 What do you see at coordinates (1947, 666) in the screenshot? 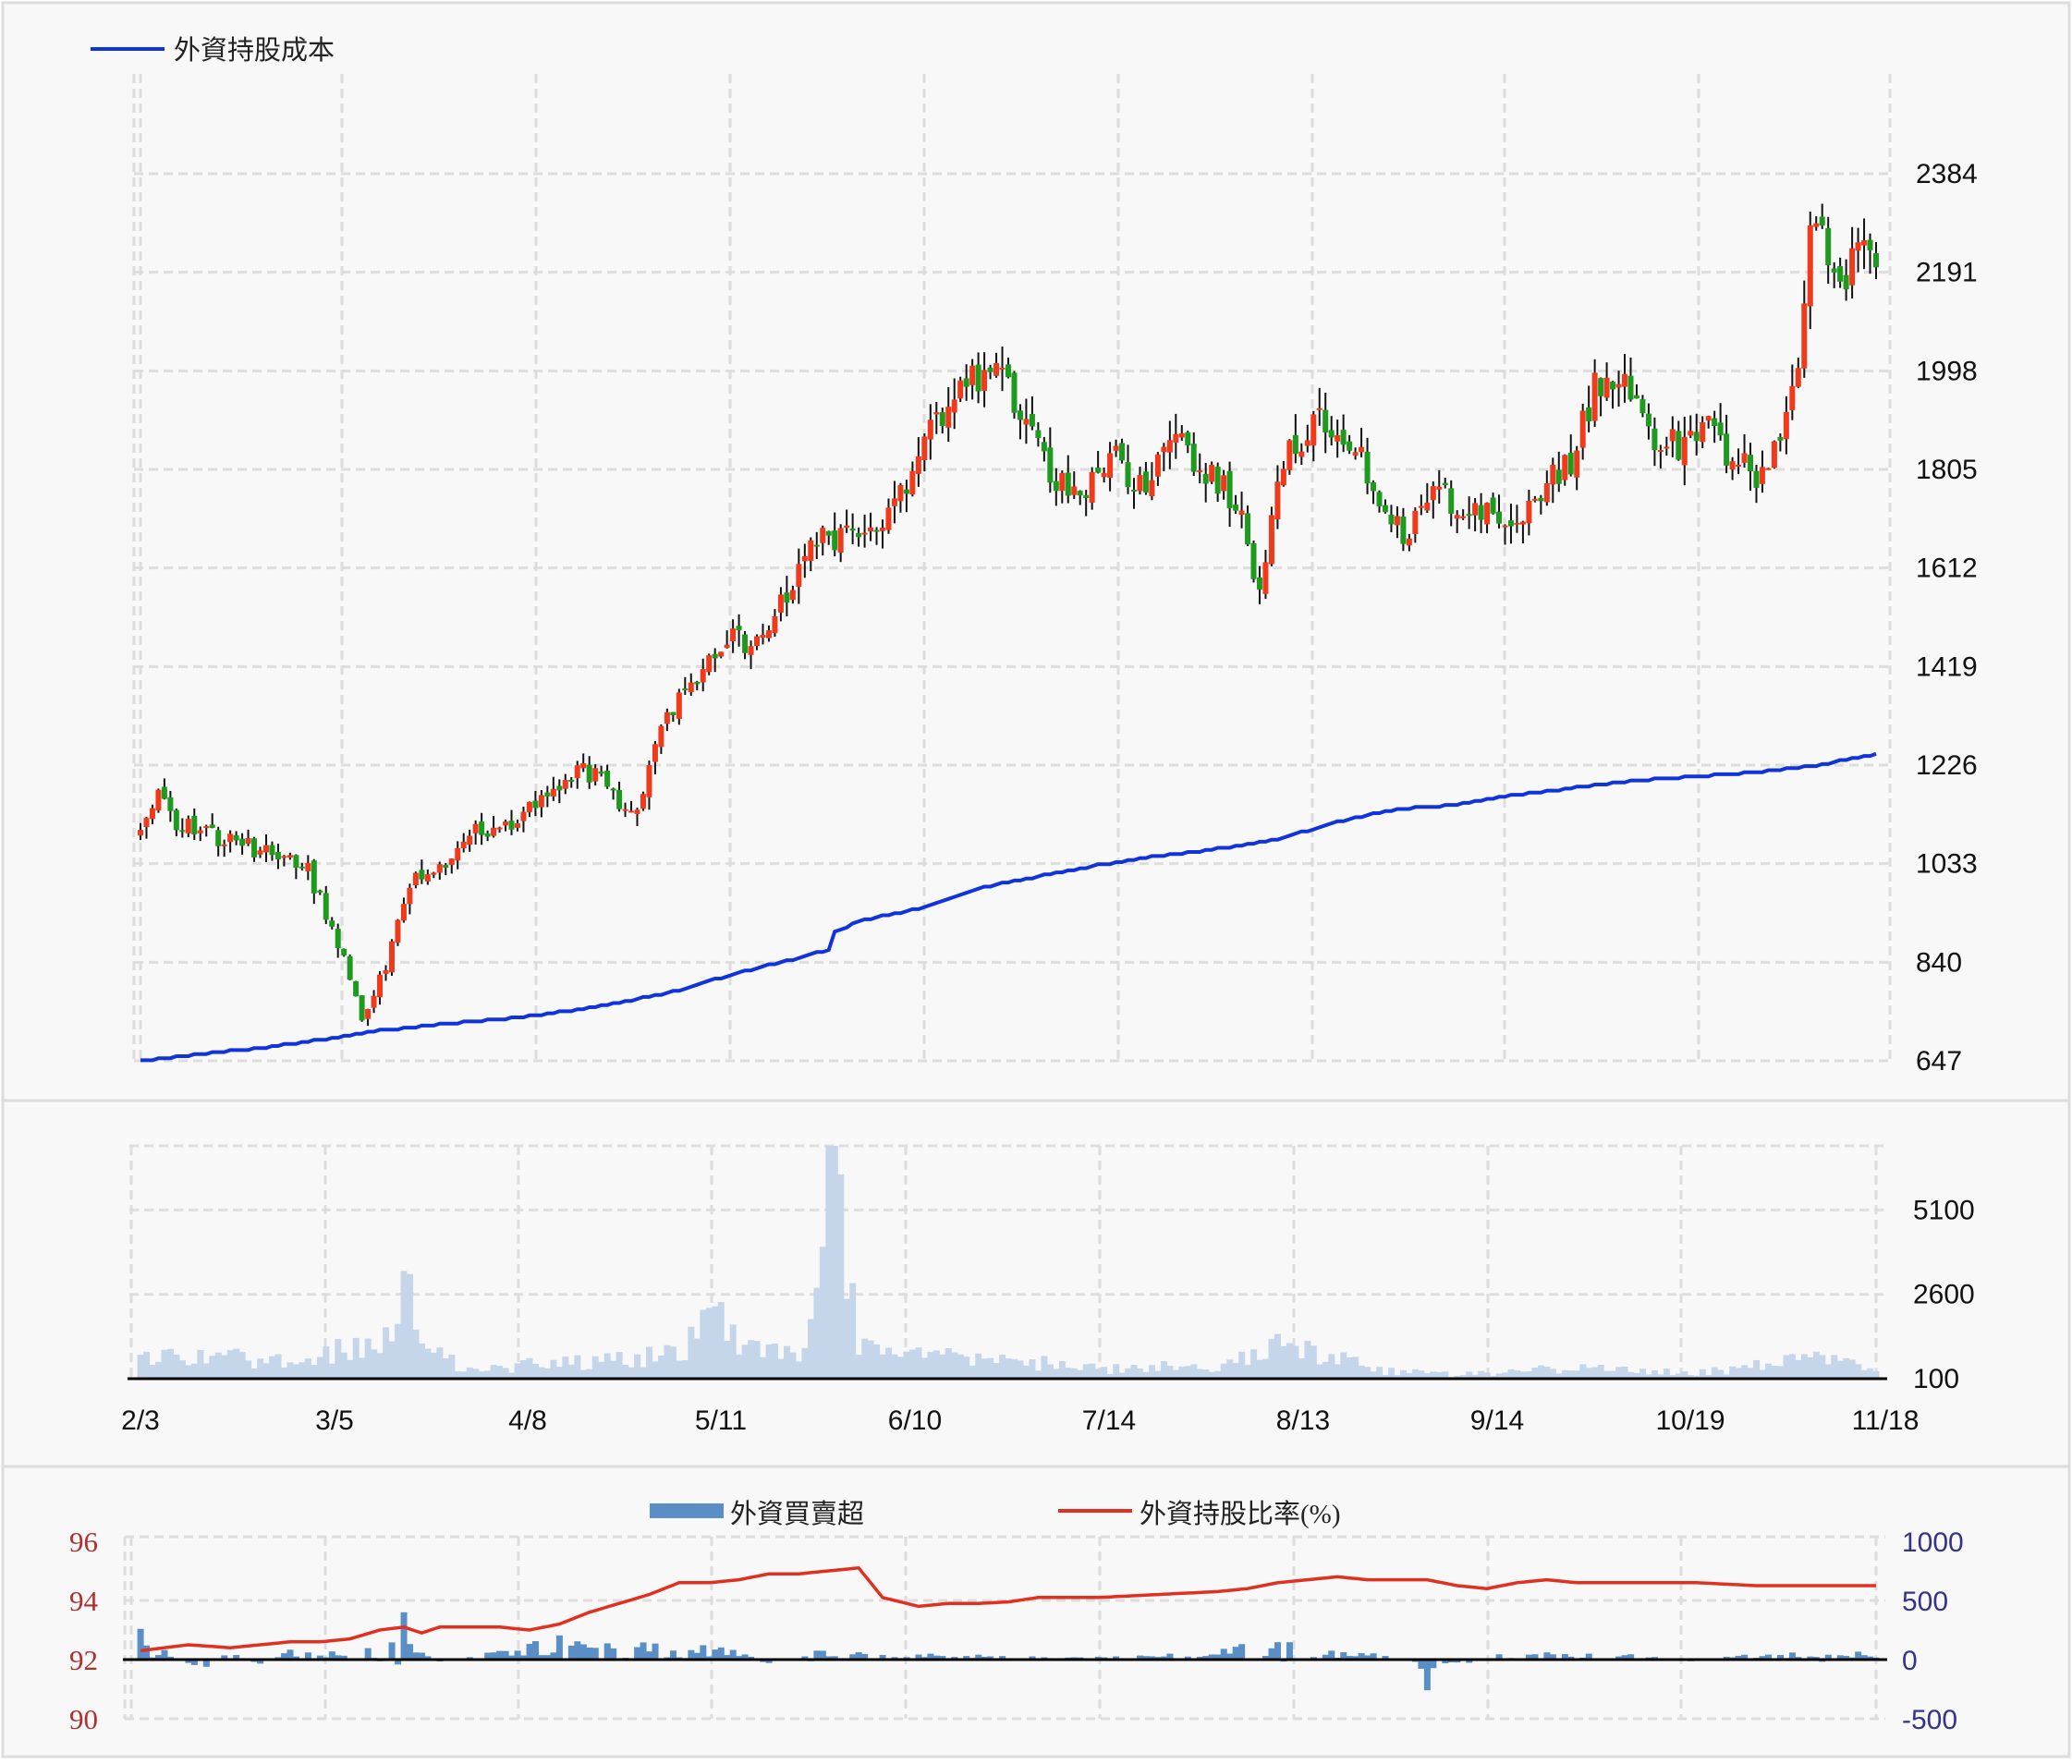
I see `price-ytick: 1419` at bounding box center [1947, 666].